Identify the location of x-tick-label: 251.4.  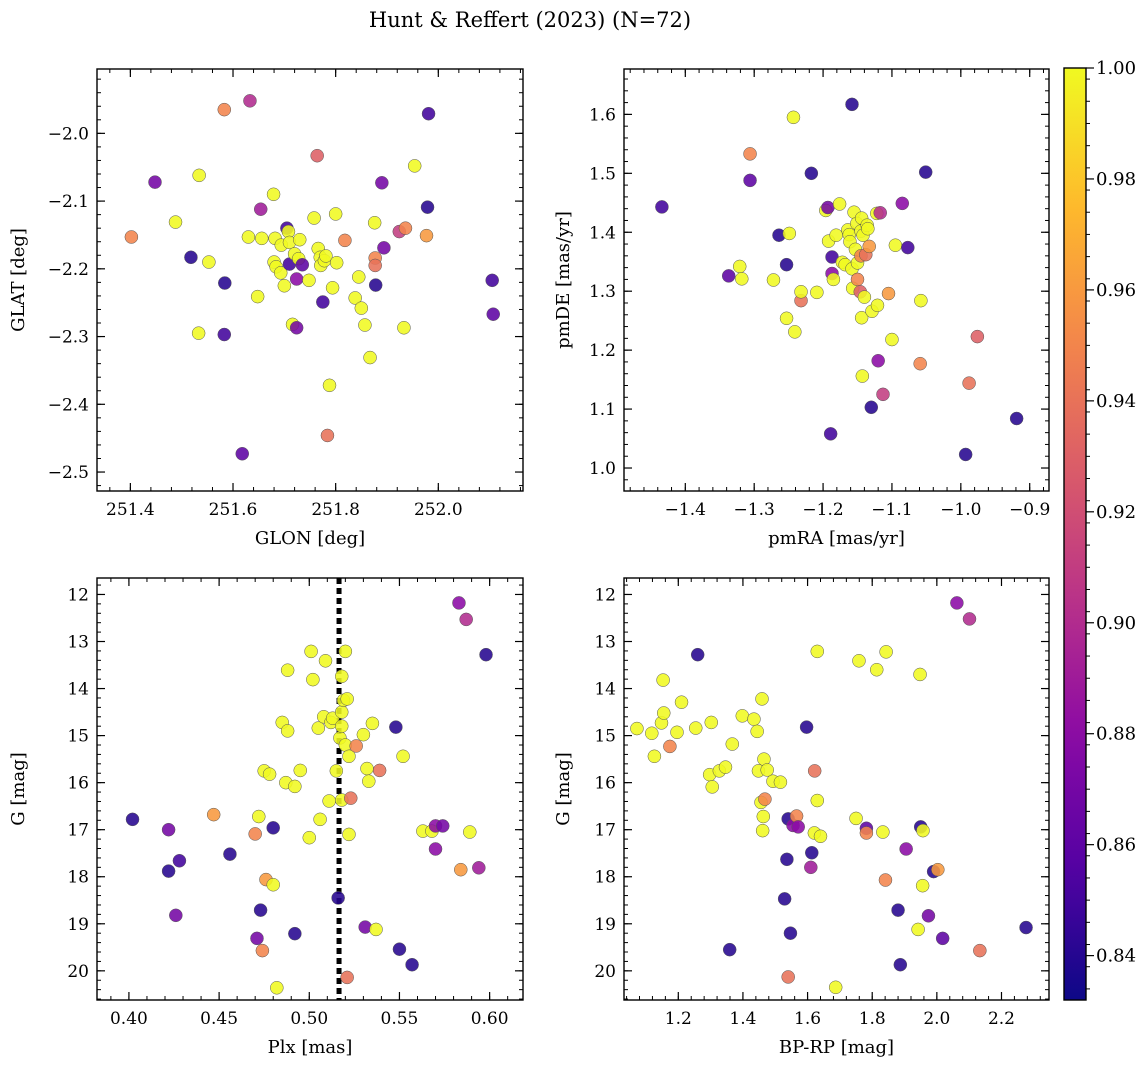
(130, 510).